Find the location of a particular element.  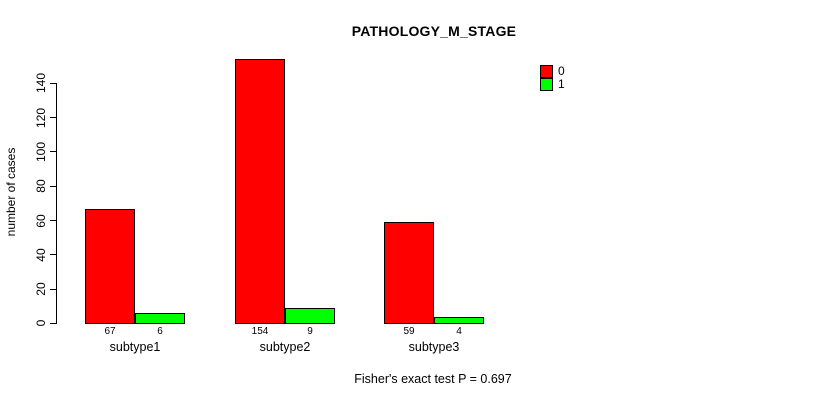

y-tick-label: 120 is located at coordinates (41, 117).